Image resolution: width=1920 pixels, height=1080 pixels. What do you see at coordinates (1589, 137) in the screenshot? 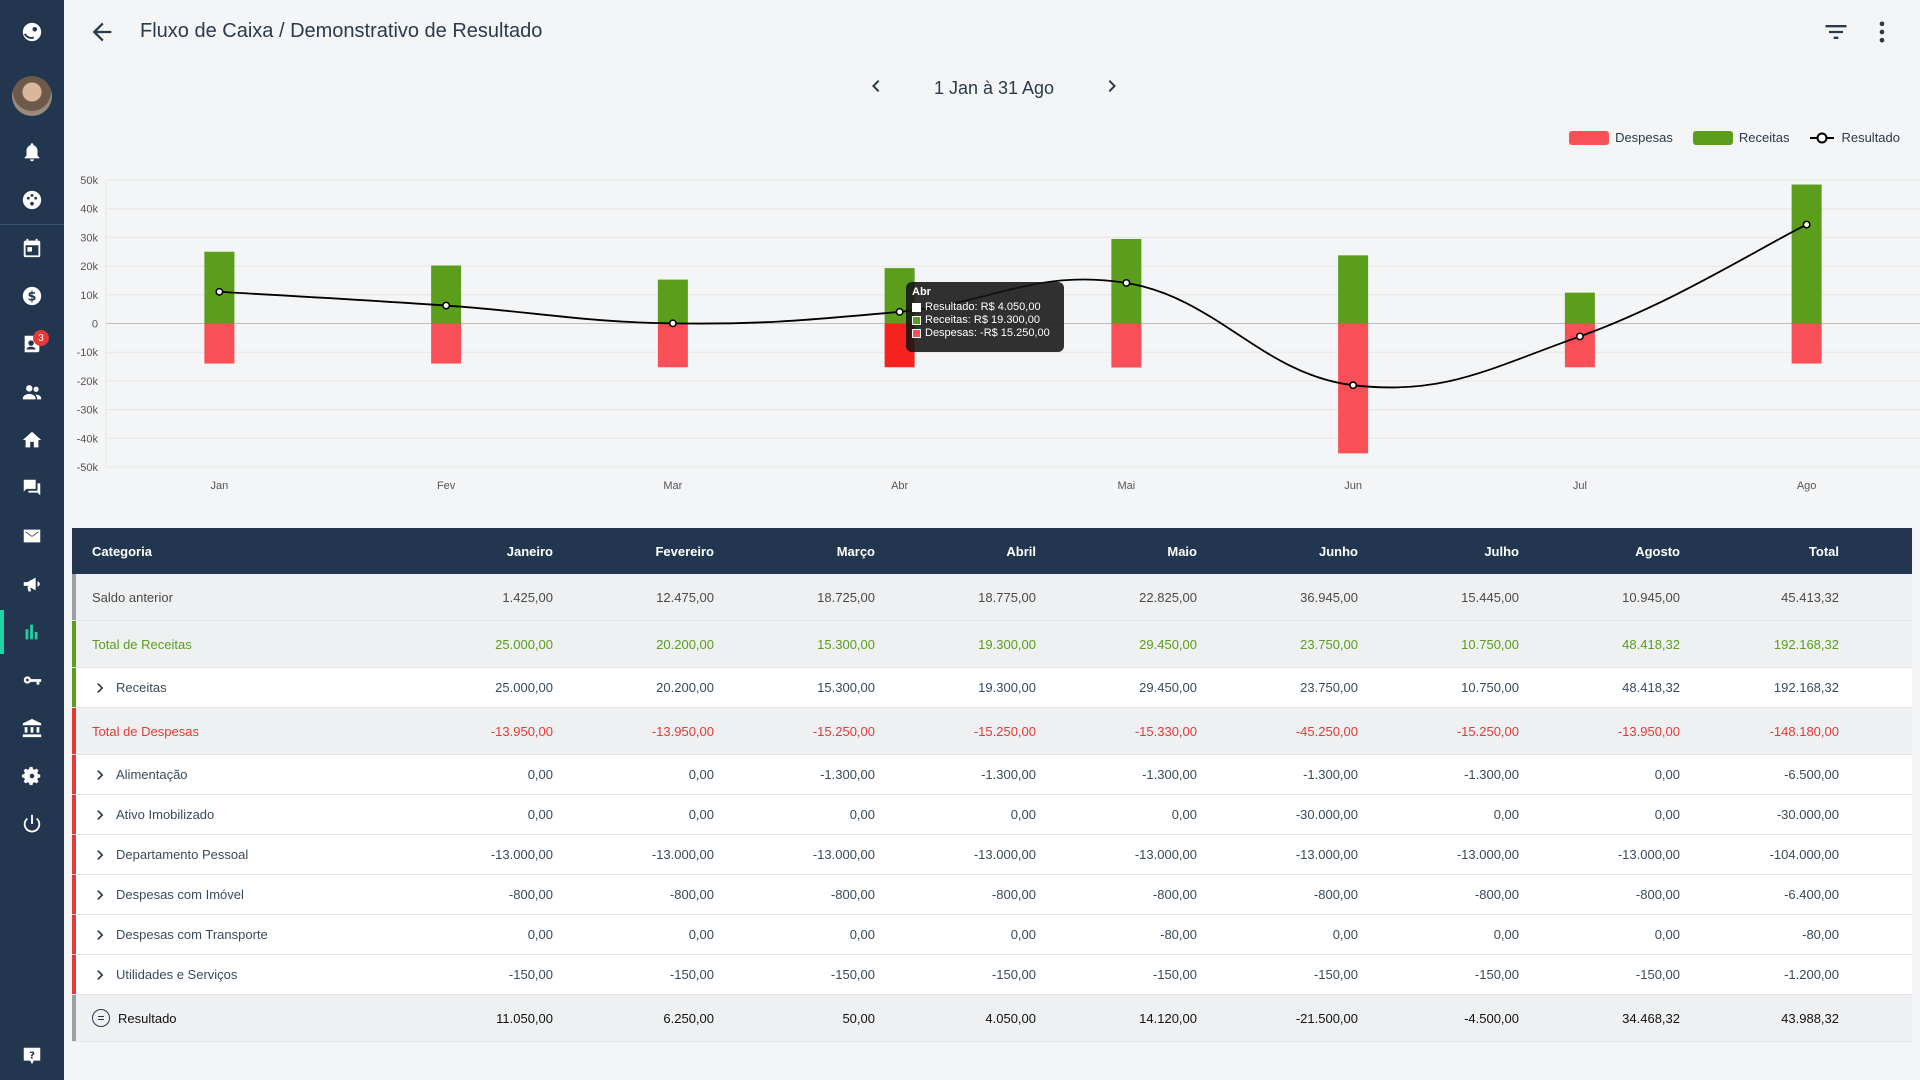
I see `legend-swatch-despesas` at bounding box center [1589, 137].